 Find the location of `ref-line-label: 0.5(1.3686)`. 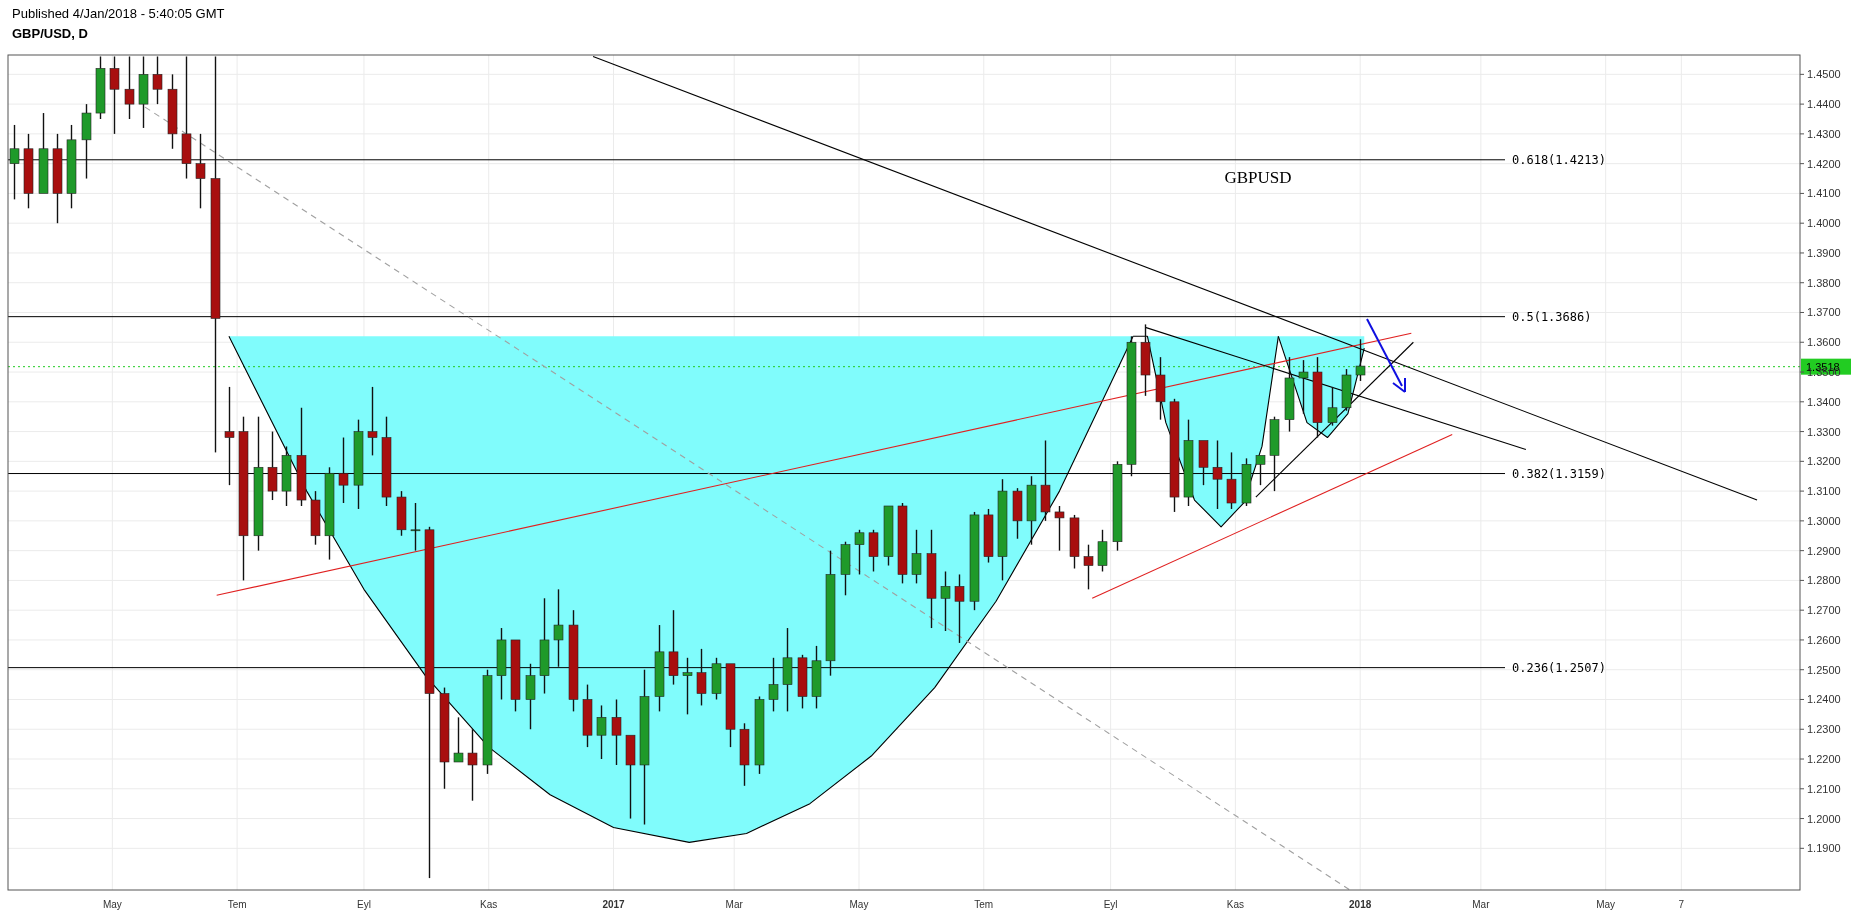

ref-line-label: 0.5(1.3686) is located at coordinates (1552, 316).